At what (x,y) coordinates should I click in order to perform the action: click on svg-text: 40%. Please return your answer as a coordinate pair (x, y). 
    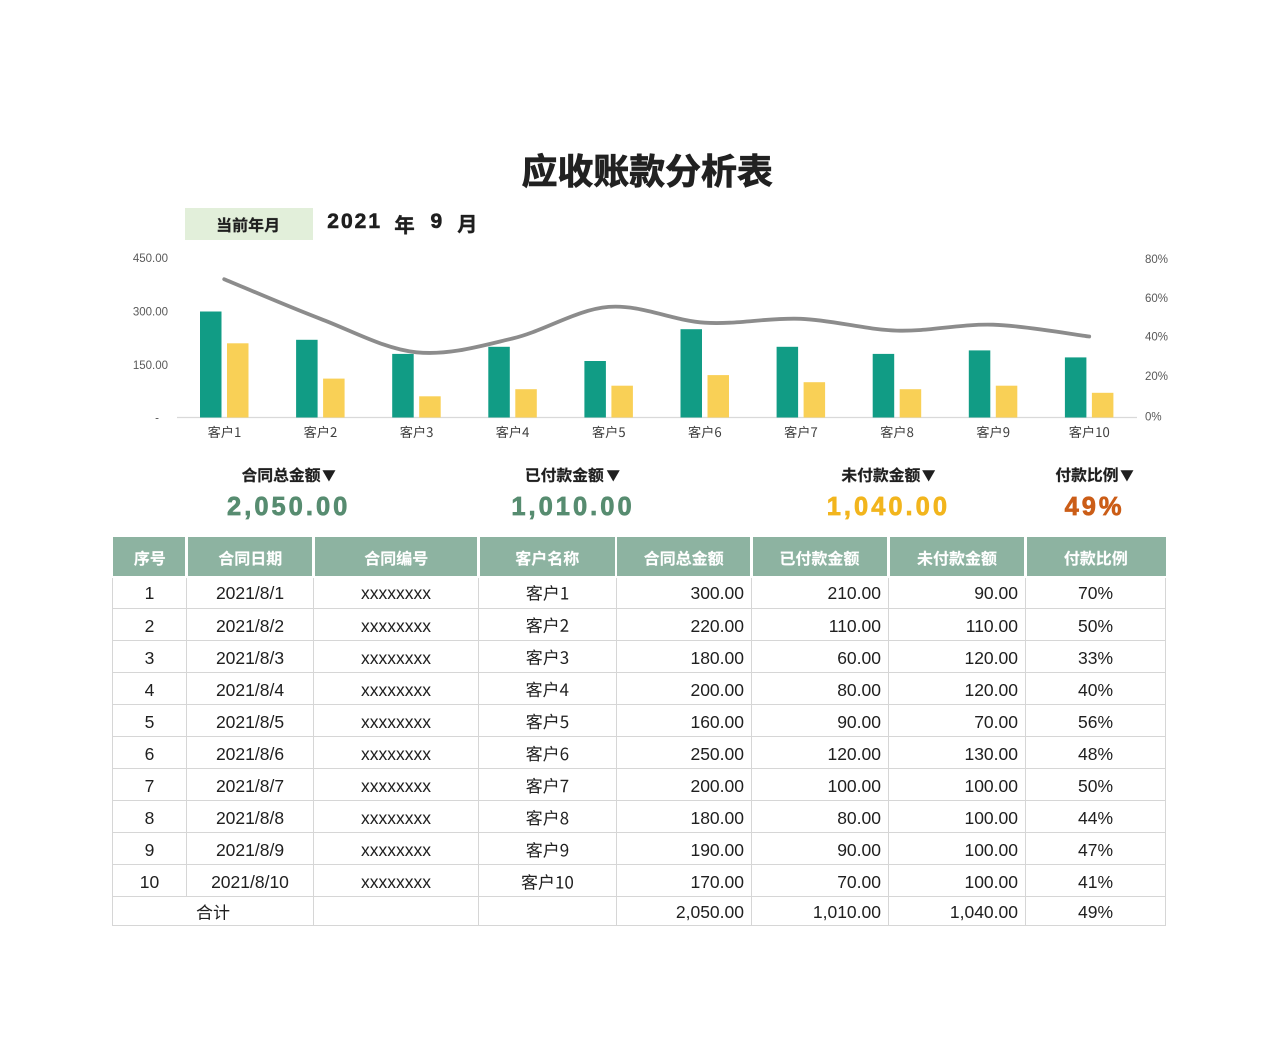
    Looking at the image, I should click on (1156, 338).